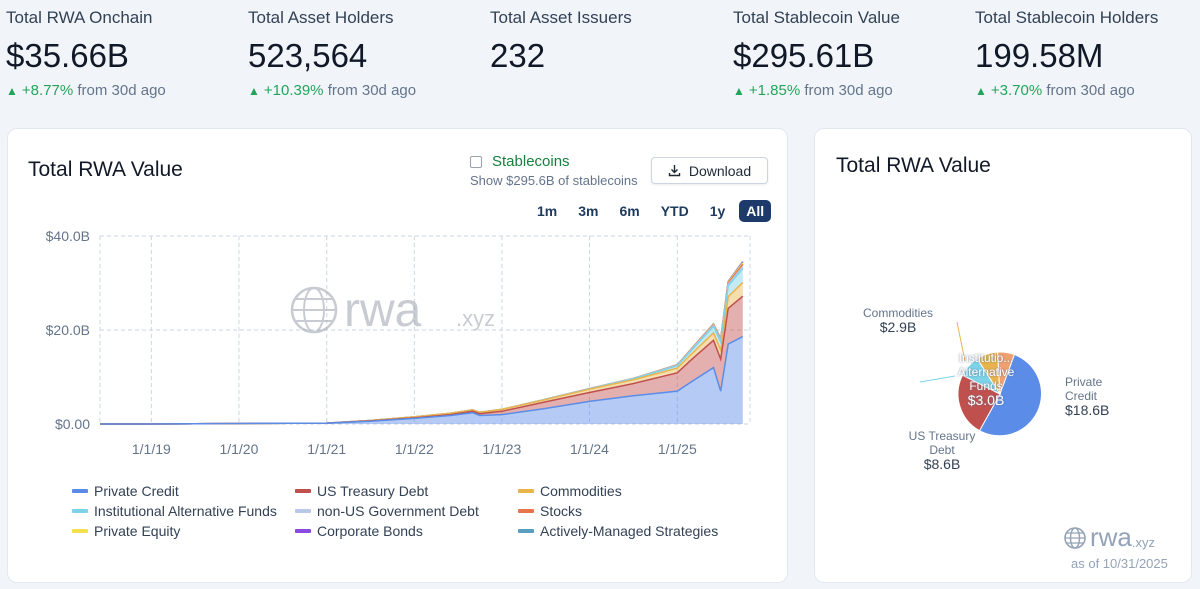  I want to click on legend-item-commodities: Commodities, so click(570, 491).